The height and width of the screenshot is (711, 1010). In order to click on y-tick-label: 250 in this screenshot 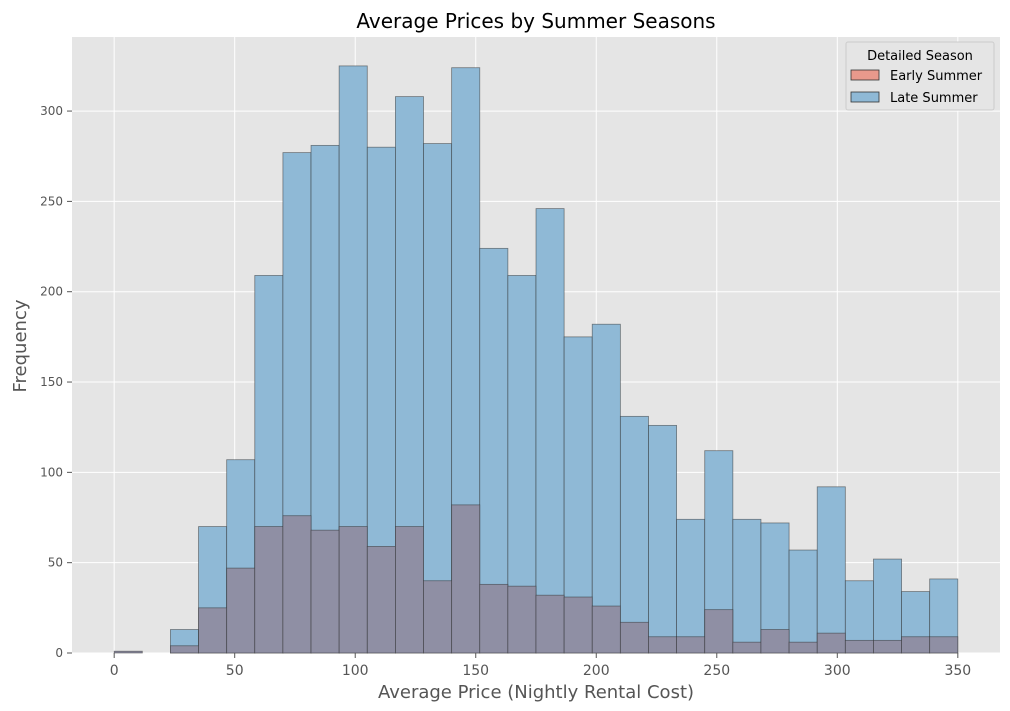, I will do `click(51, 201)`.